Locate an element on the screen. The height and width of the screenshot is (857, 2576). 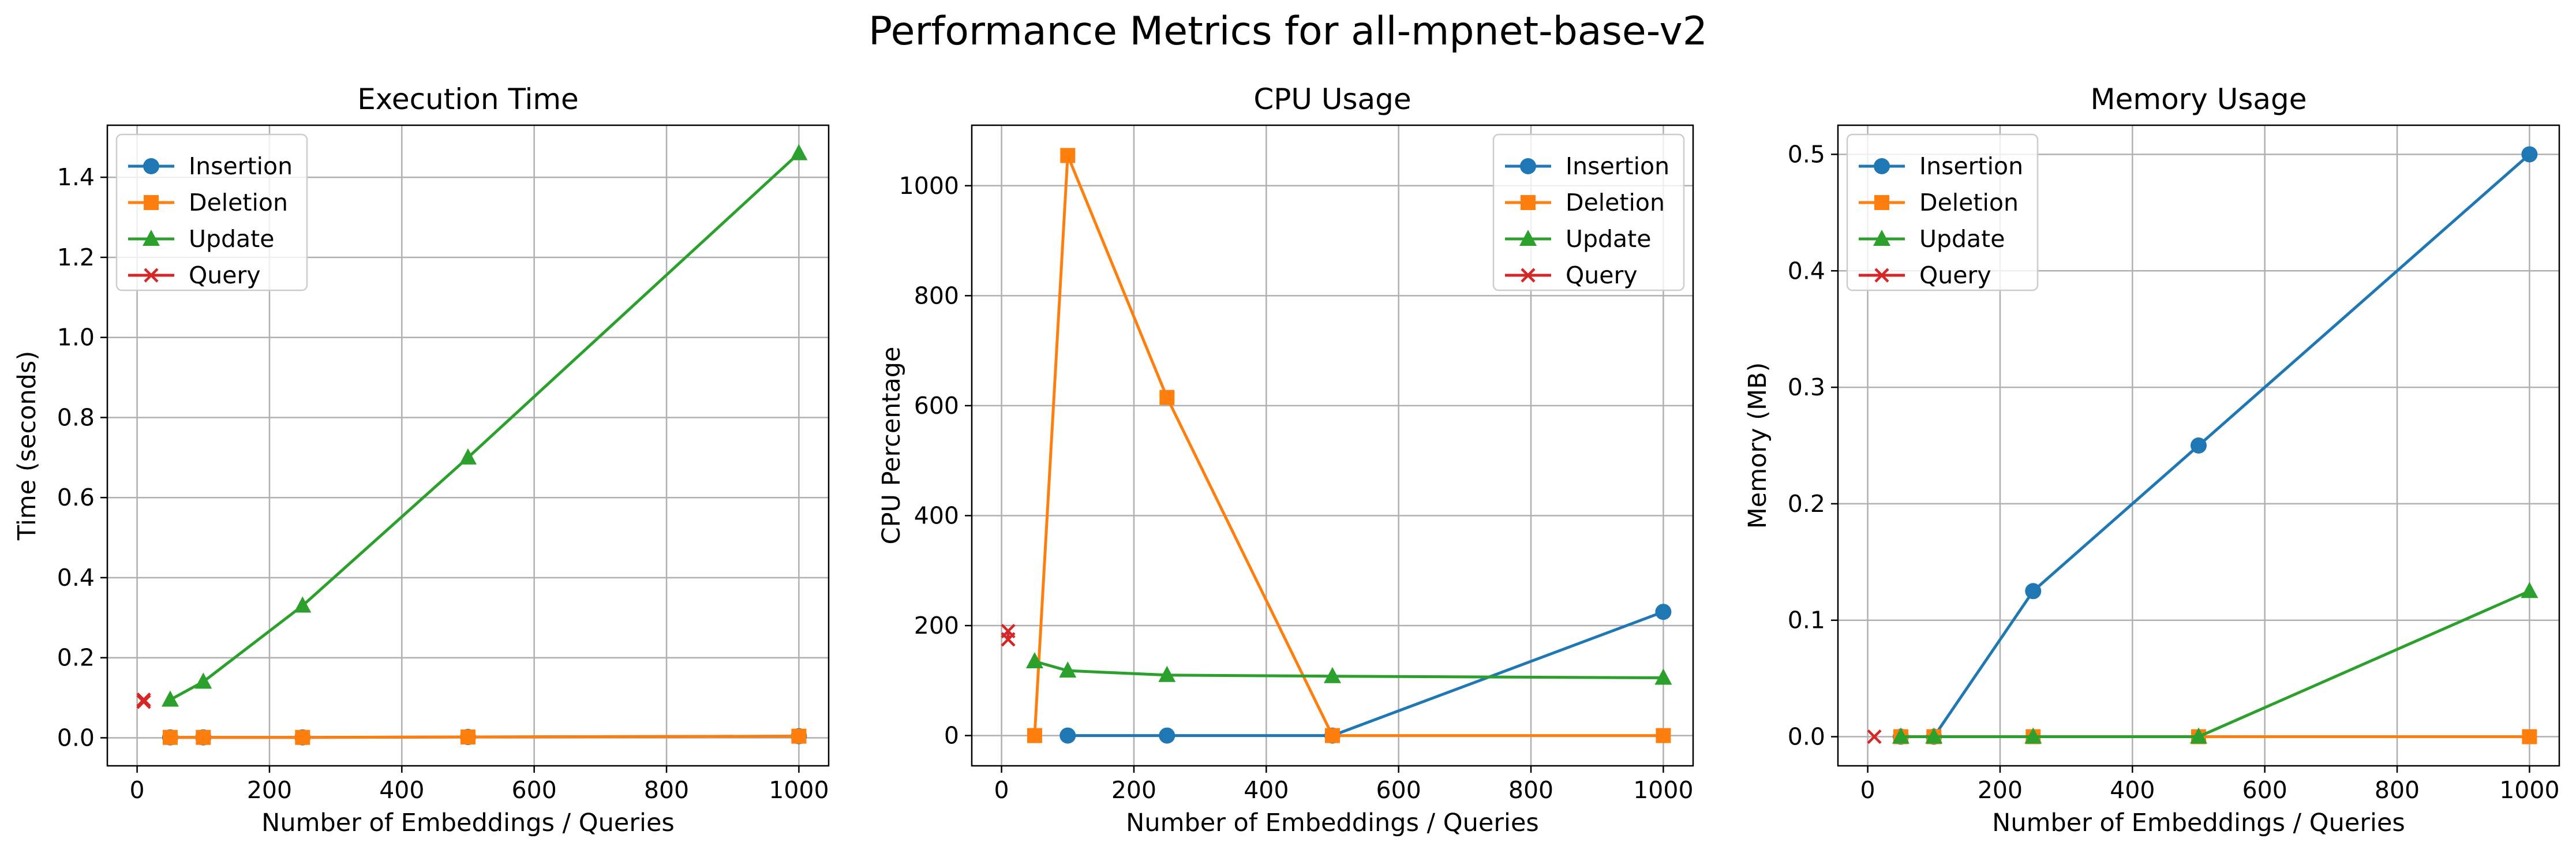
insertion-line is located at coordinates (1366, 674).